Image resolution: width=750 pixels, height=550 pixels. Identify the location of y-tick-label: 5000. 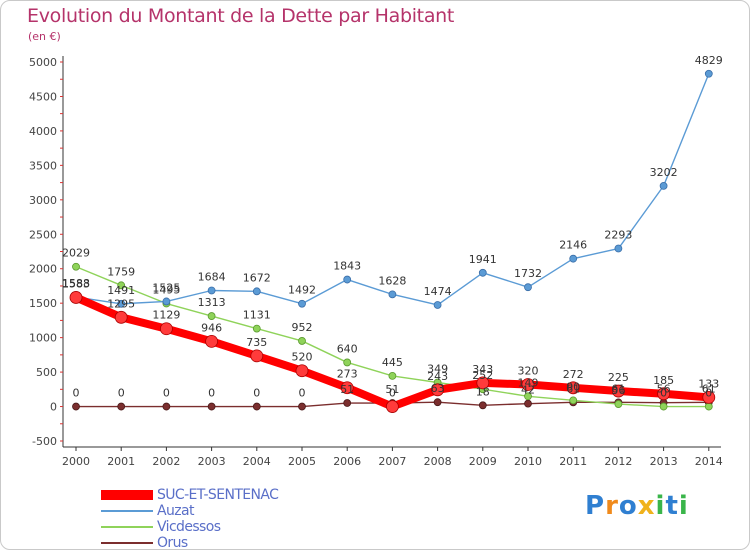
(43, 62).